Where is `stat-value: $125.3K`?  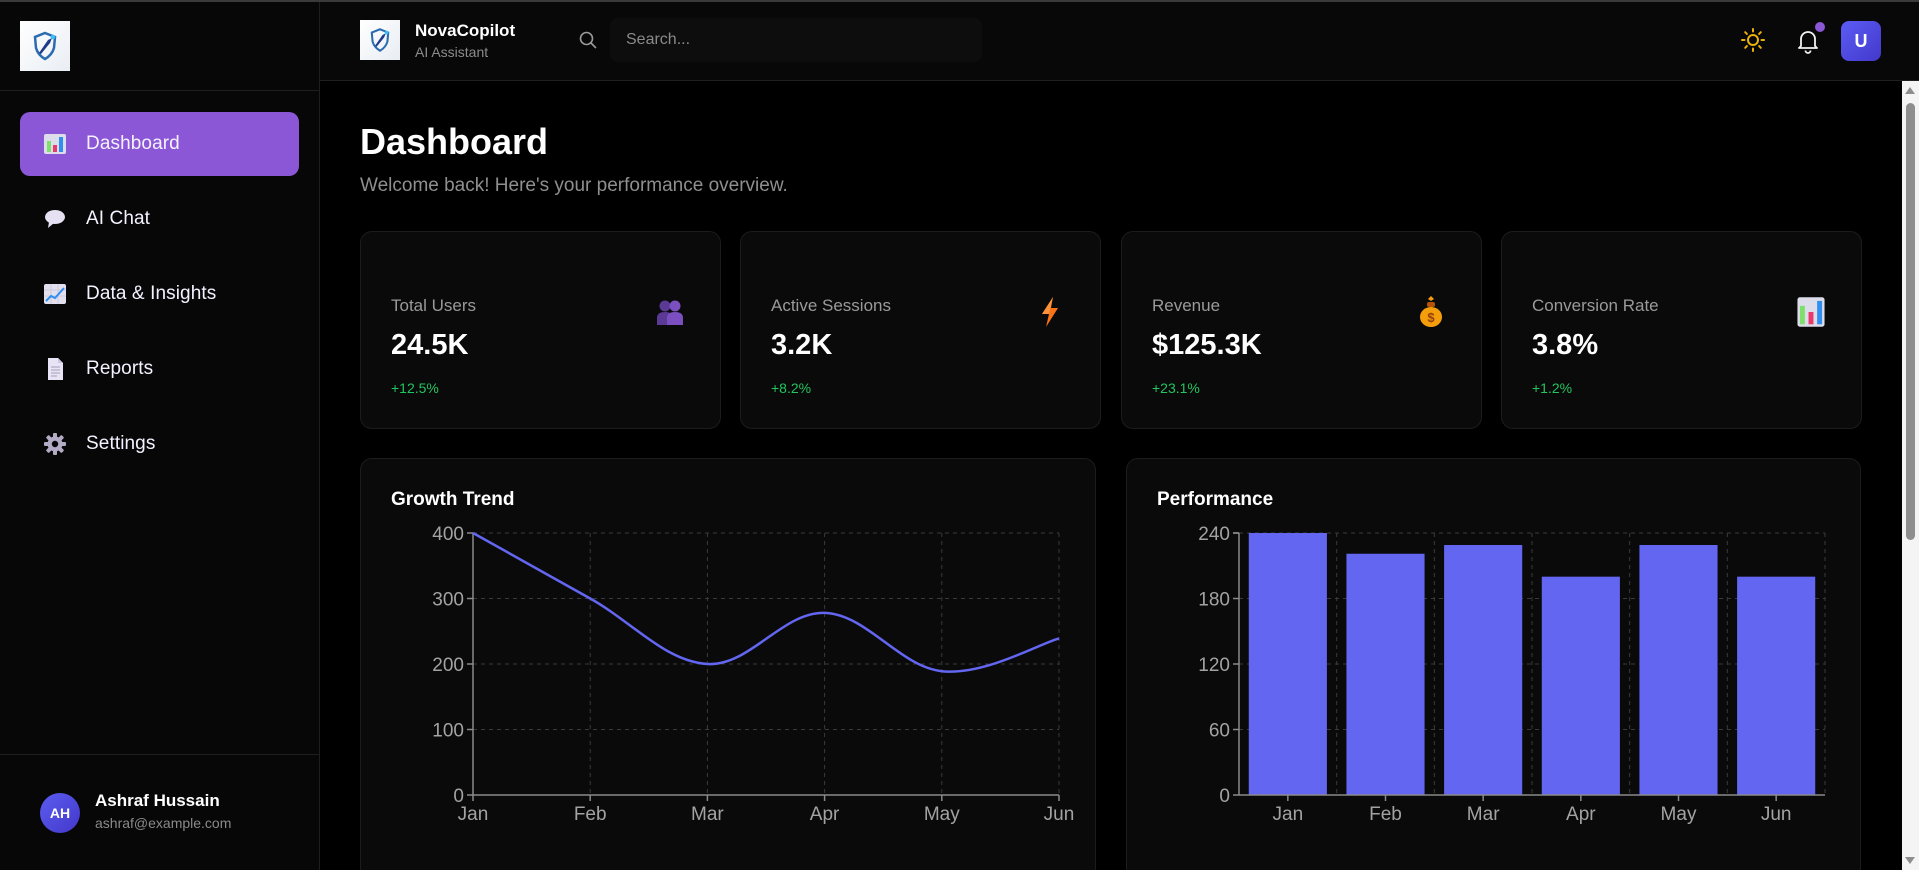 stat-value: $125.3K is located at coordinates (1207, 345).